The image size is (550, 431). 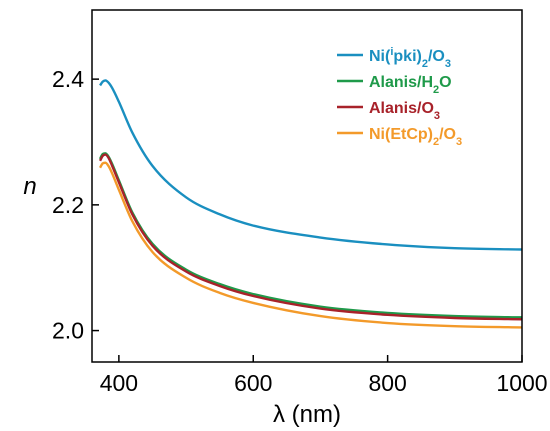 I want to click on legend-label: Ni(EtCp)2/O3, so click(x=415, y=137).